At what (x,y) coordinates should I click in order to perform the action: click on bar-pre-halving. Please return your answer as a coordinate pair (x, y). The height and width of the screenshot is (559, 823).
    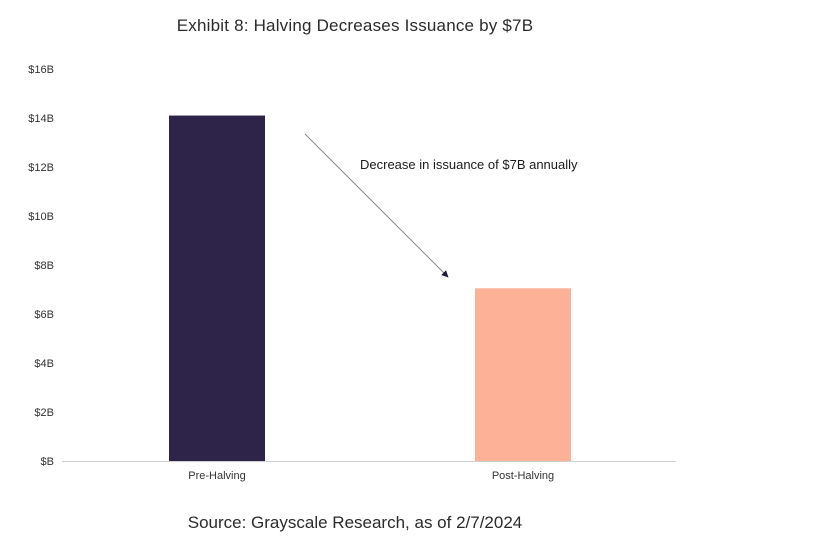
    Looking at the image, I should click on (217, 288).